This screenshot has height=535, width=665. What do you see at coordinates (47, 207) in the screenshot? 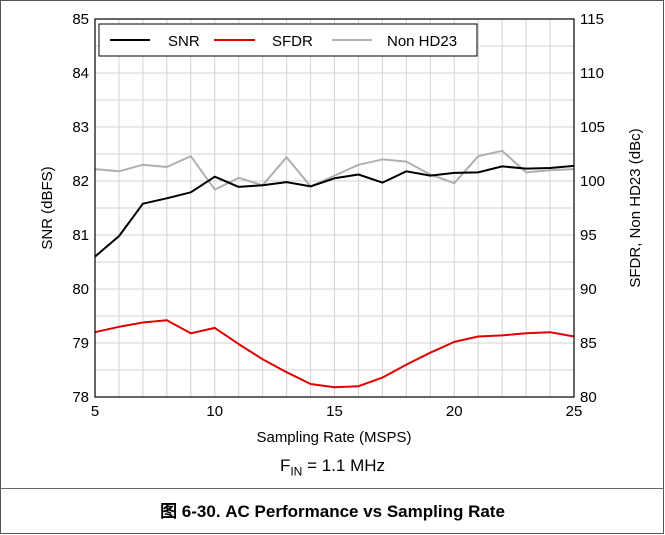
I see `y-axis-left-label: SNR (dBFS)` at bounding box center [47, 207].